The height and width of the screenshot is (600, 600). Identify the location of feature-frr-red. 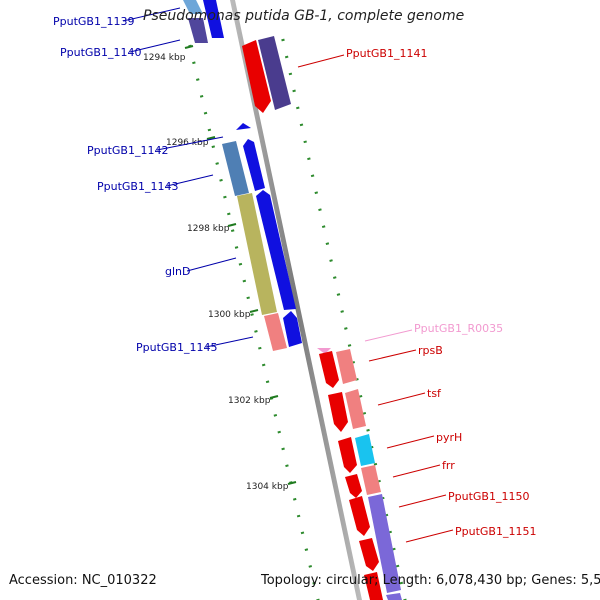
(353, 486).